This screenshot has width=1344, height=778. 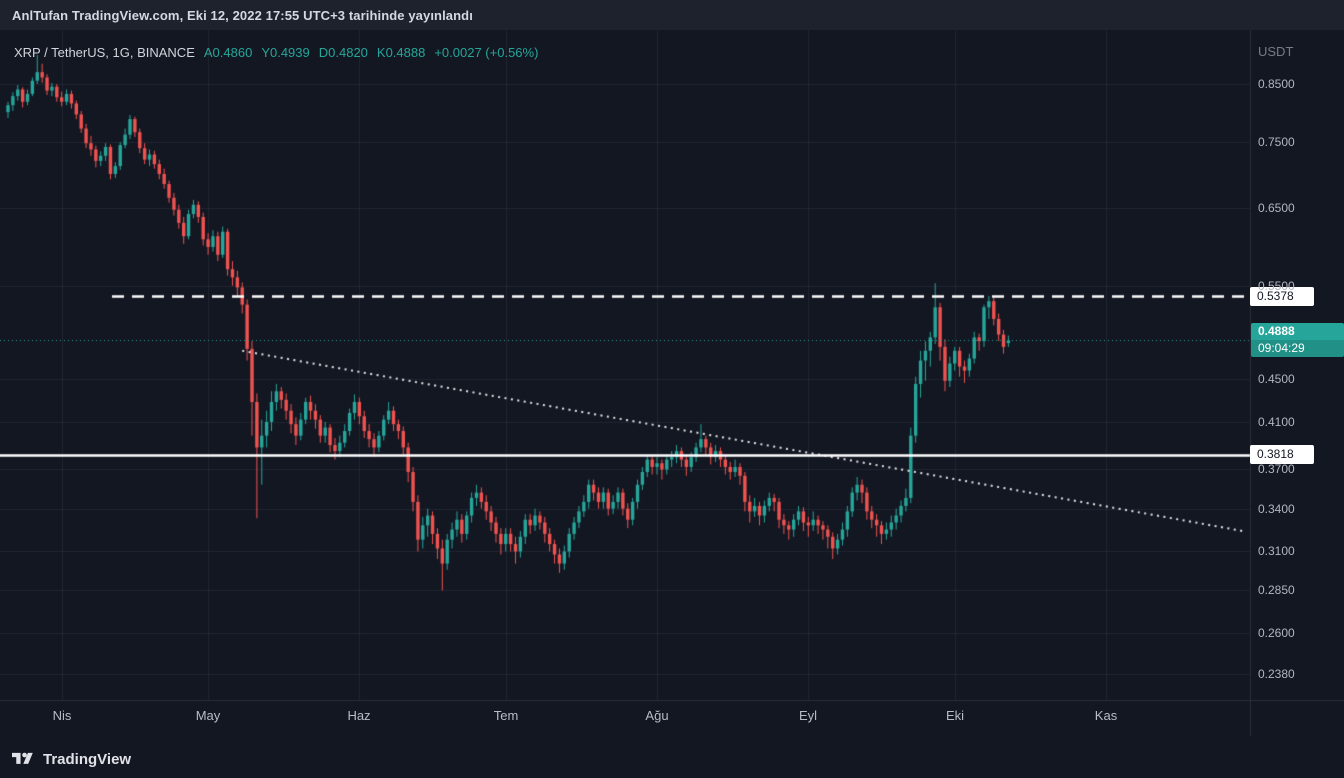 What do you see at coordinates (657, 715) in the screenshot?
I see `month-tick-label: Ağu` at bounding box center [657, 715].